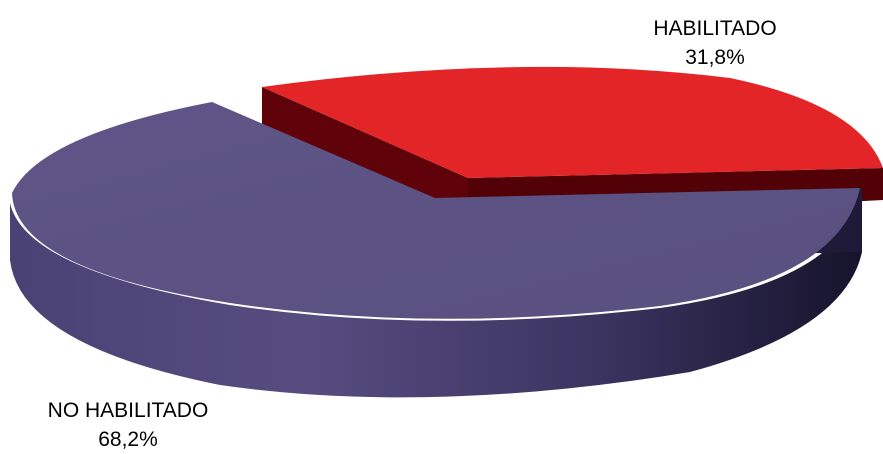 The image size is (883, 454). What do you see at coordinates (715, 43) in the screenshot?
I see `slice-label-habilitado: HABILITADO 31,8%` at bounding box center [715, 43].